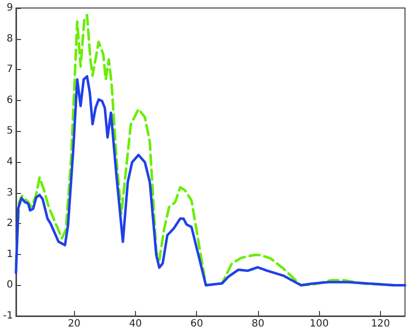 The width and height of the screenshot is (409, 329). What do you see at coordinates (197, 323) in the screenshot?
I see `x-tick-label: 60` at bounding box center [197, 323].